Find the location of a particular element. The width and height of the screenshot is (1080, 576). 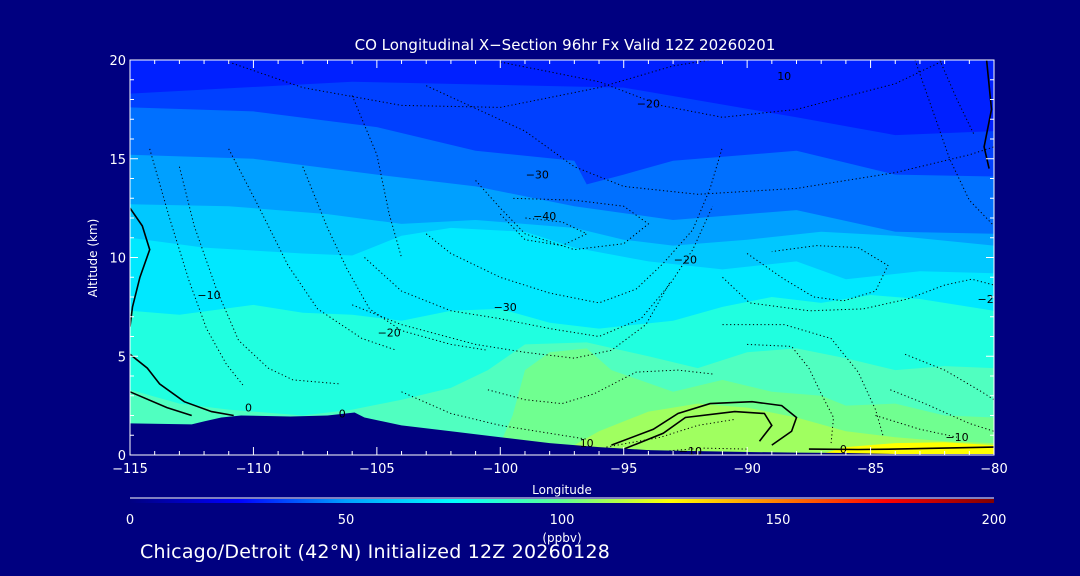

x-tick-label: −115 is located at coordinates (130, 469).